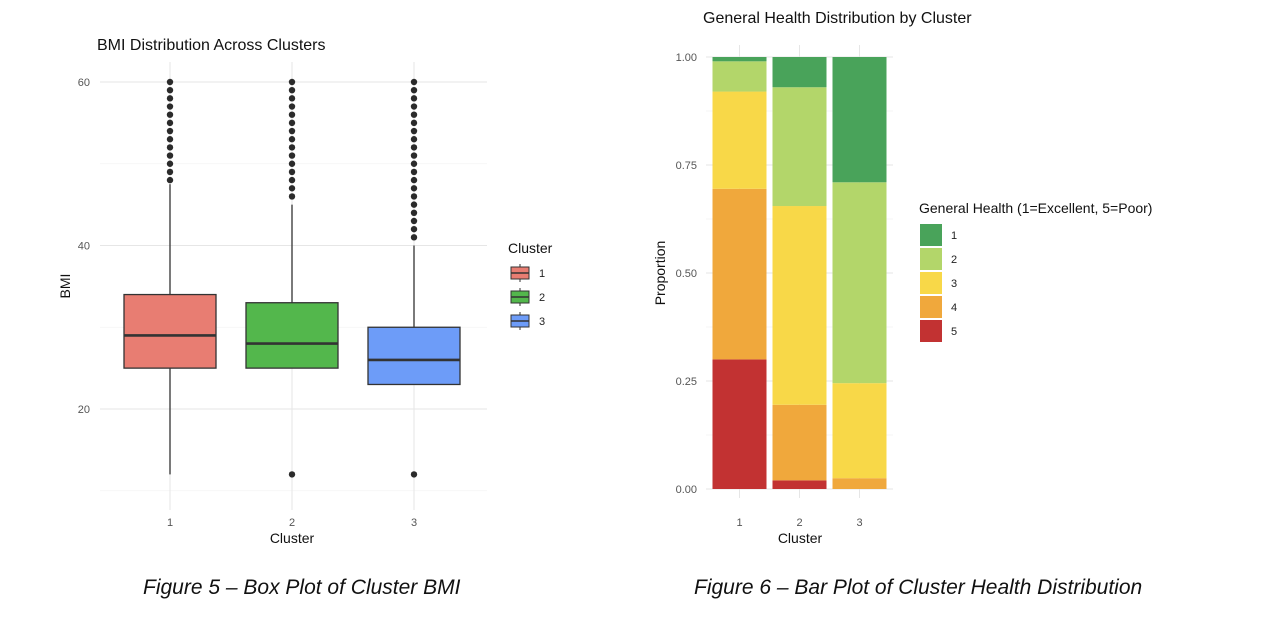 The width and height of the screenshot is (1270, 626). Describe the element at coordinates (211, 45) in the screenshot. I see `box-plot-title: BMI Distribution Across Clusters` at that location.